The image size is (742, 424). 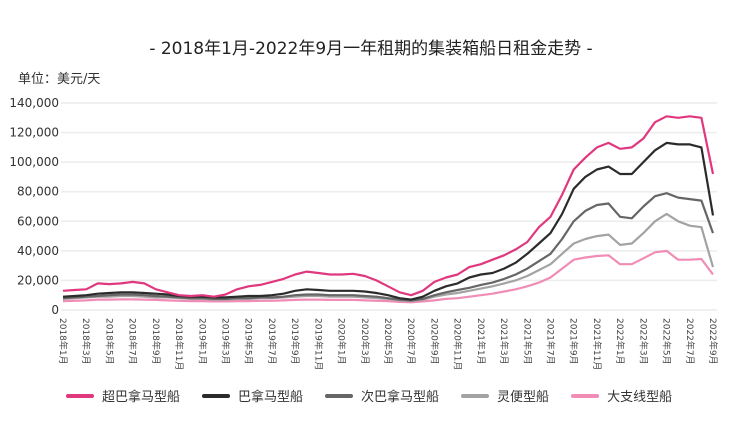 I want to click on x-tick-label: 2022年7月, so click(x=690, y=341).